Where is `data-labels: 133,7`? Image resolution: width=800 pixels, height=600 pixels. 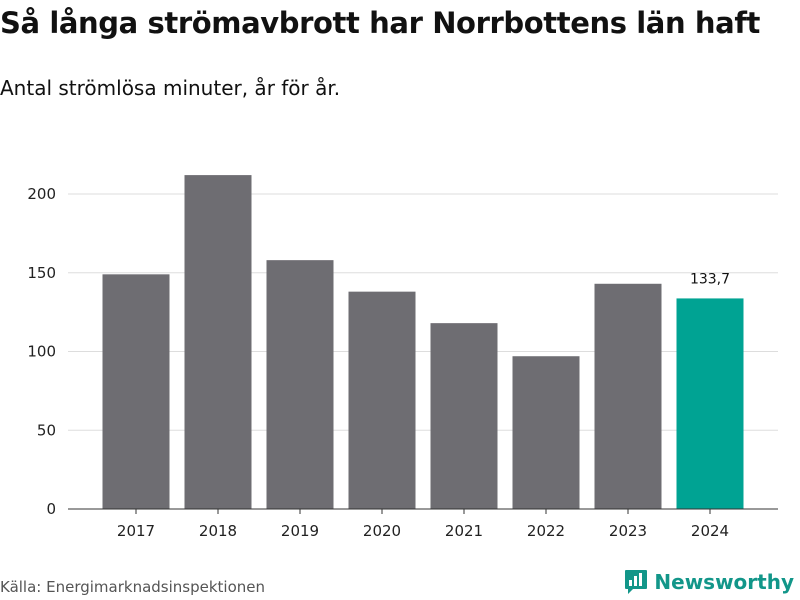 data-labels: 133,7 is located at coordinates (710, 279).